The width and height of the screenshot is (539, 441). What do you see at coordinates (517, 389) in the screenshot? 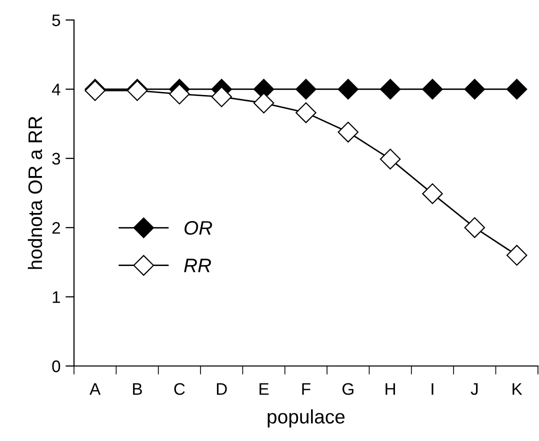
I see `x-tick-label: K` at bounding box center [517, 389].